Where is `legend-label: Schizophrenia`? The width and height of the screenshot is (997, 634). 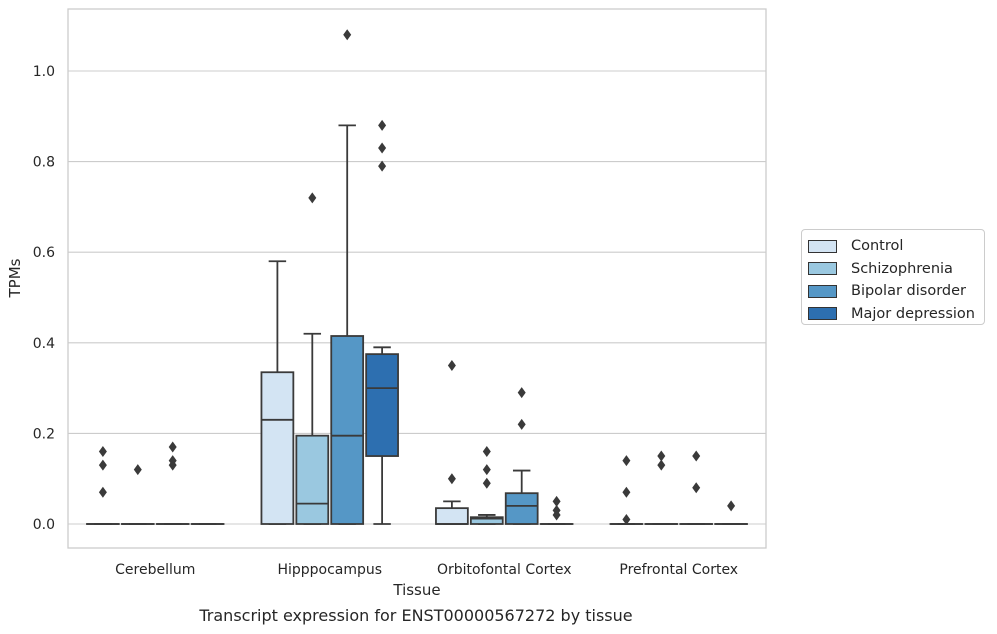
legend-label: Schizophrenia is located at coordinates (902, 268).